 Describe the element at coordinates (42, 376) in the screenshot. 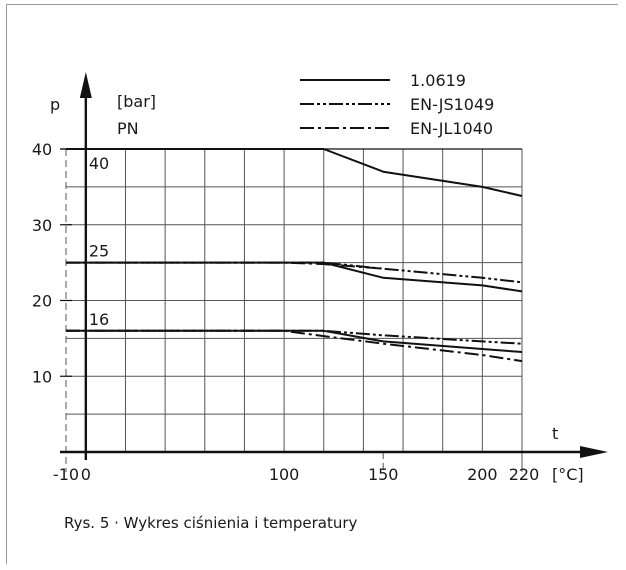

I see `y-tick-label: 10` at that location.